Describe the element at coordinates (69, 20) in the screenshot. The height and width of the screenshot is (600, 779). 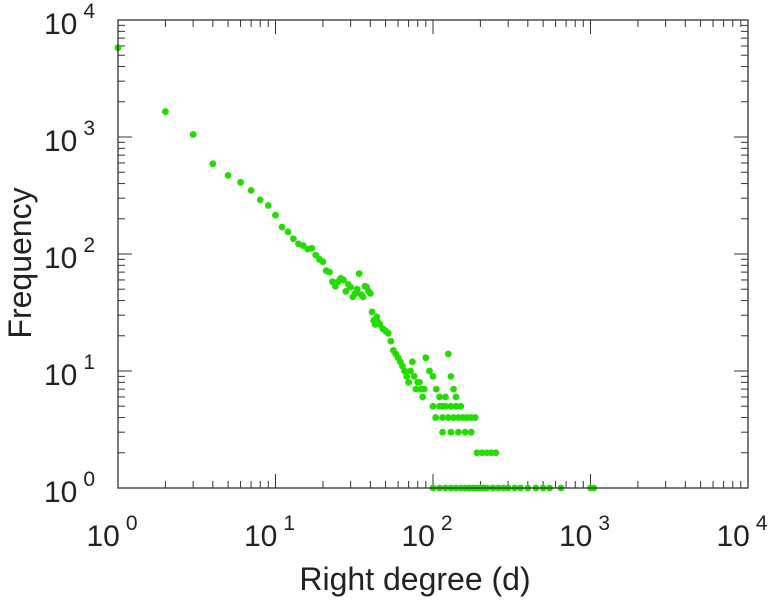
I see `y-tick-label: 10 4` at that location.